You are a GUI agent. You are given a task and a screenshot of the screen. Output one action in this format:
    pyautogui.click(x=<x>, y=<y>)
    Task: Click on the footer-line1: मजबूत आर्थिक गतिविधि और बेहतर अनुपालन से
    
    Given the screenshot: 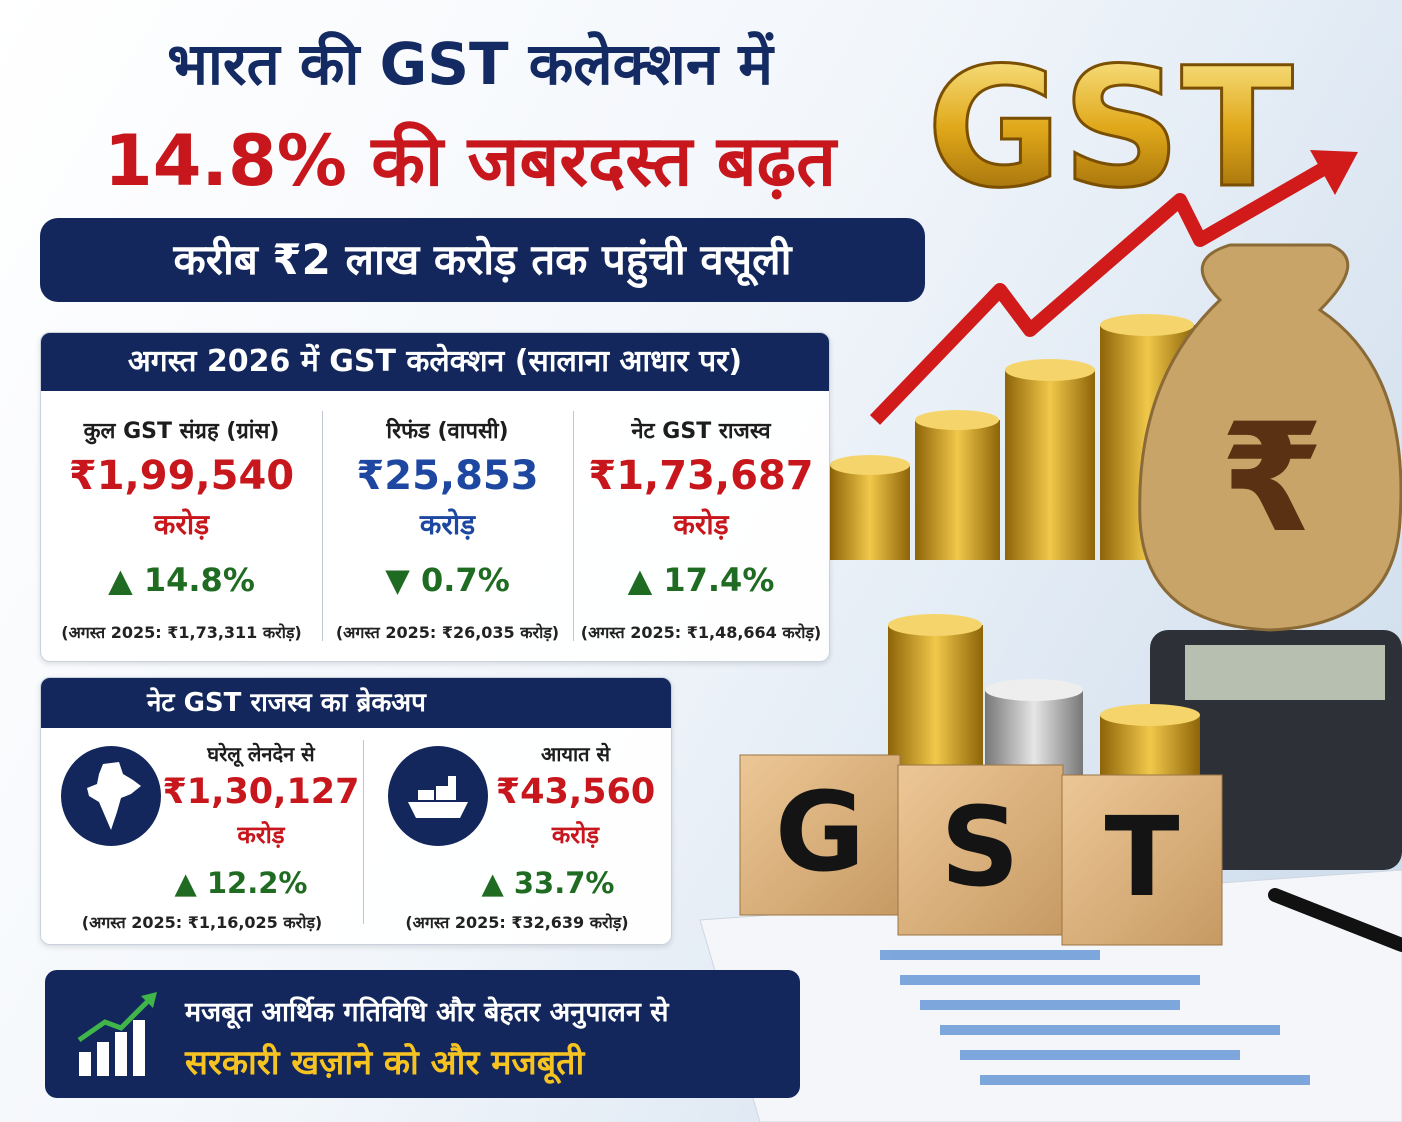 What is the action you would take?
    pyautogui.click(x=427, y=1012)
    